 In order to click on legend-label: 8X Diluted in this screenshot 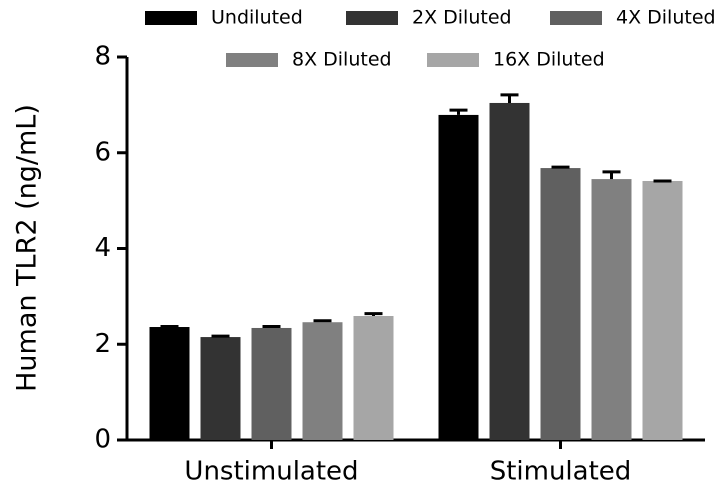, I will do `click(342, 60)`.